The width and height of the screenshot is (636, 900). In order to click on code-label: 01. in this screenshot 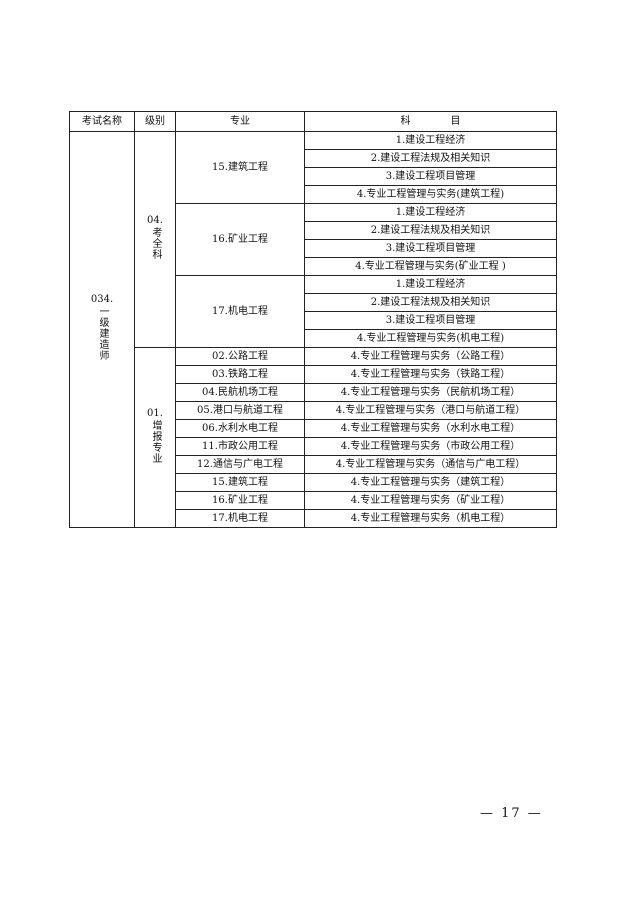, I will do `click(155, 413)`.